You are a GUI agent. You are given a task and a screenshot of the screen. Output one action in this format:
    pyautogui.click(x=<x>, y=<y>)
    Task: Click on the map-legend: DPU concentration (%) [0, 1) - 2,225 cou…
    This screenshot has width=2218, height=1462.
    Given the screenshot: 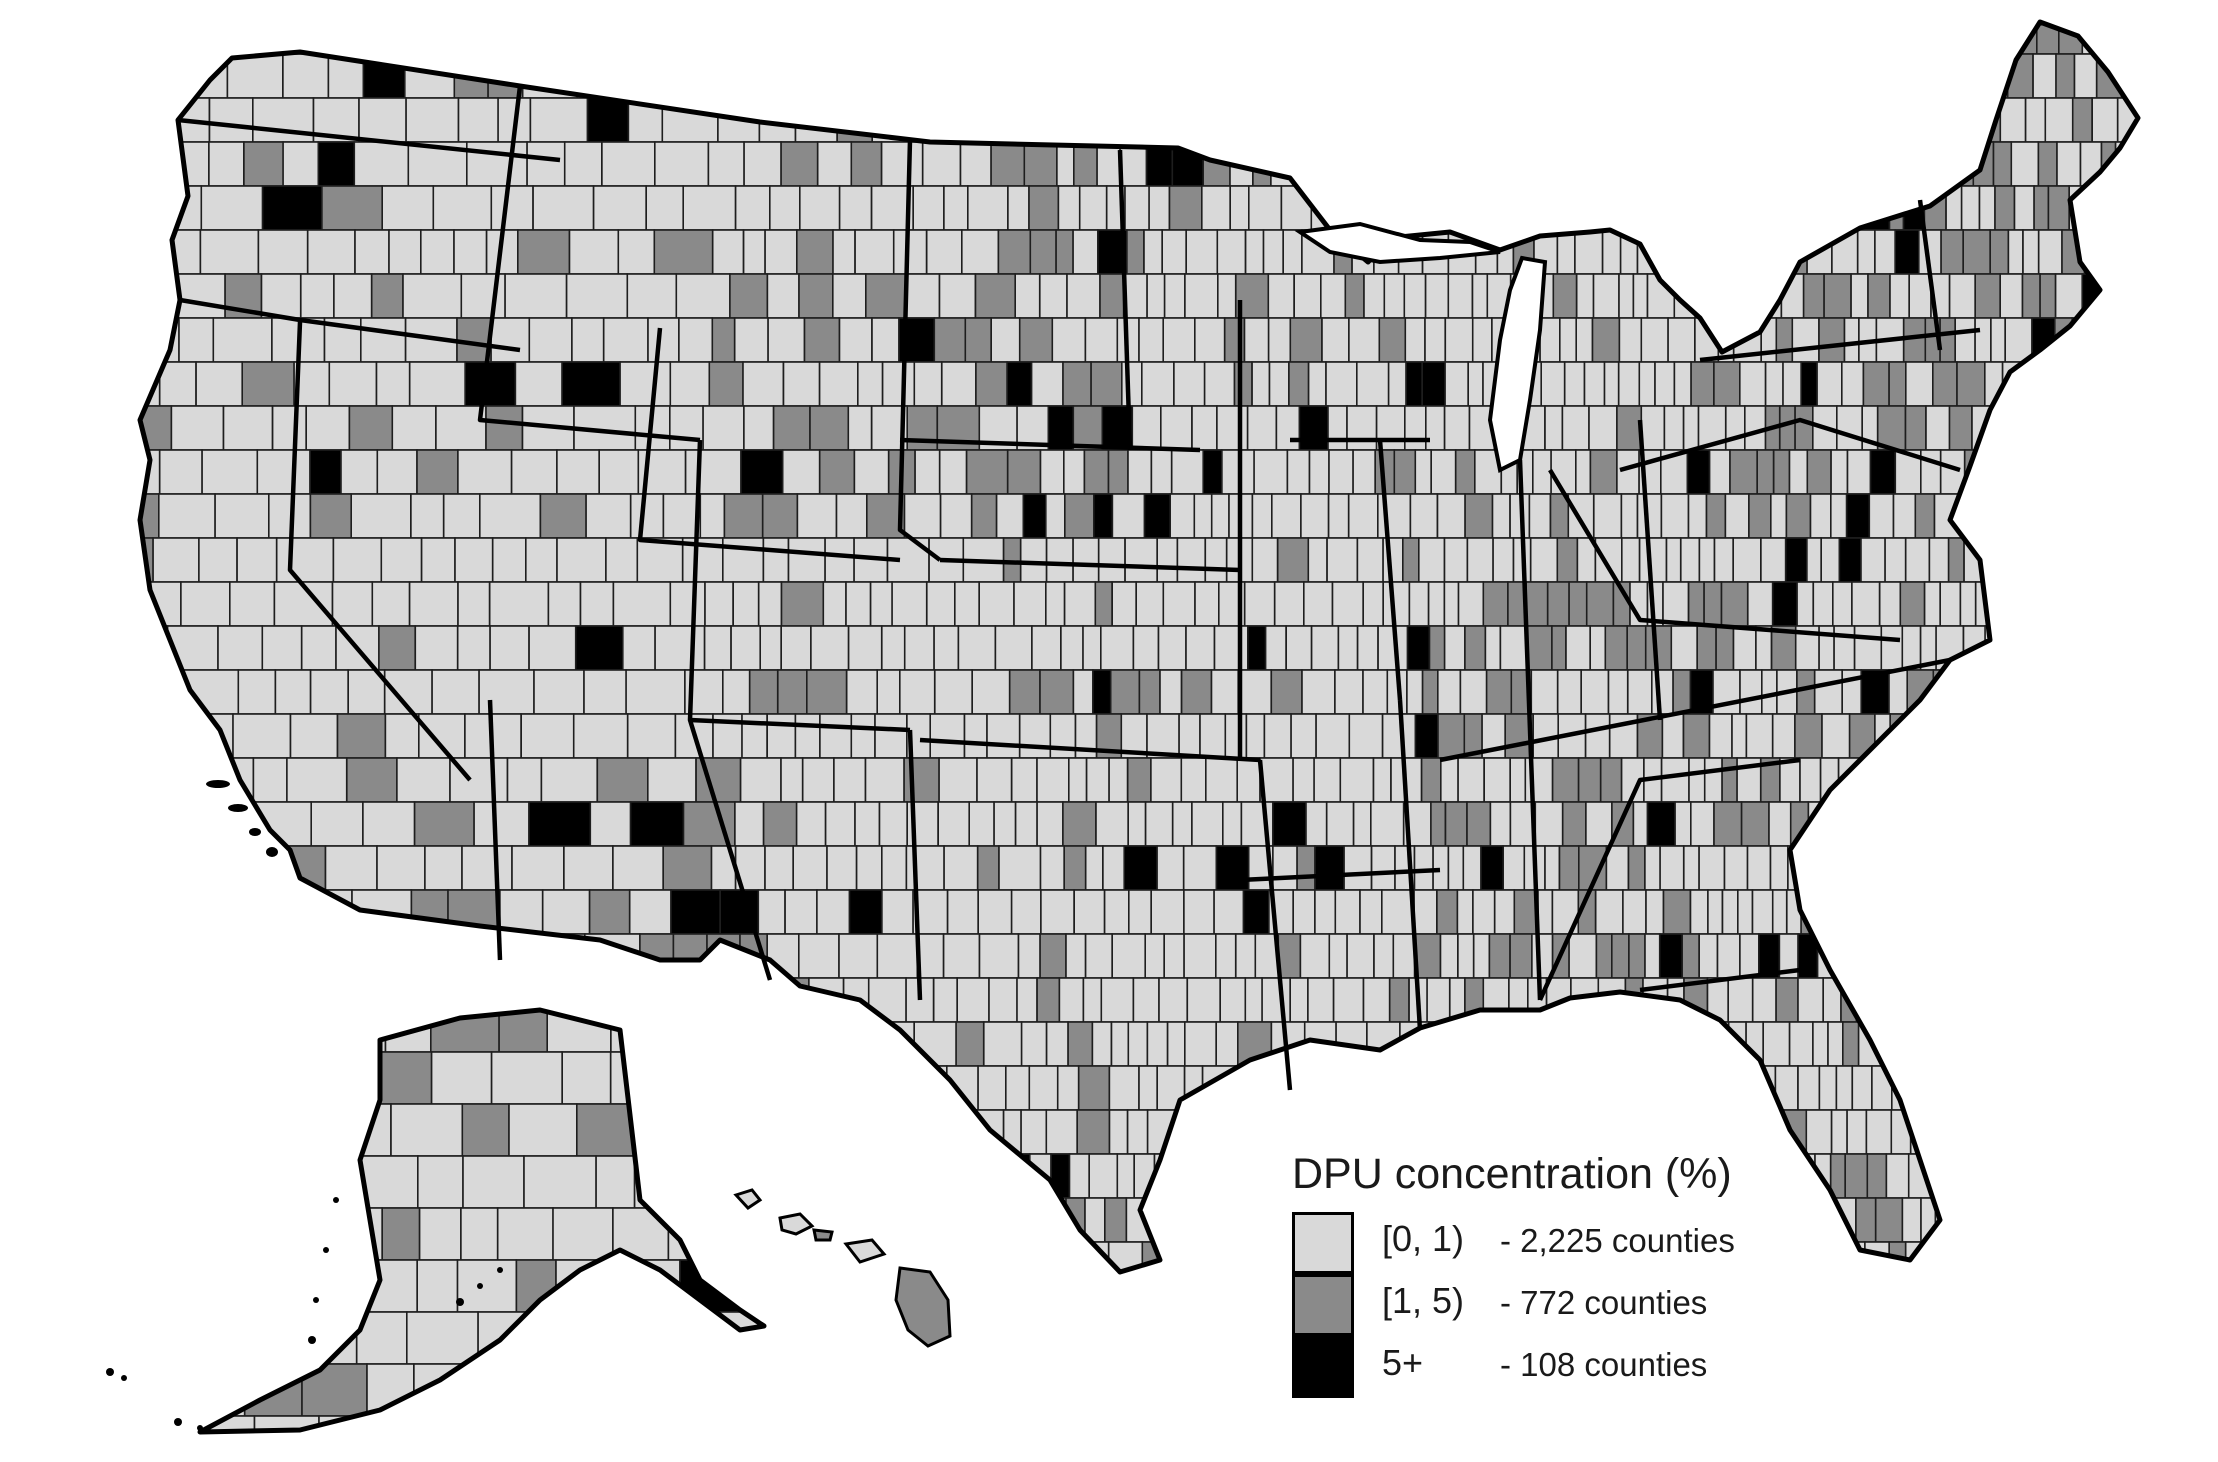 What is the action you would take?
    pyautogui.click(x=1612, y=1290)
    